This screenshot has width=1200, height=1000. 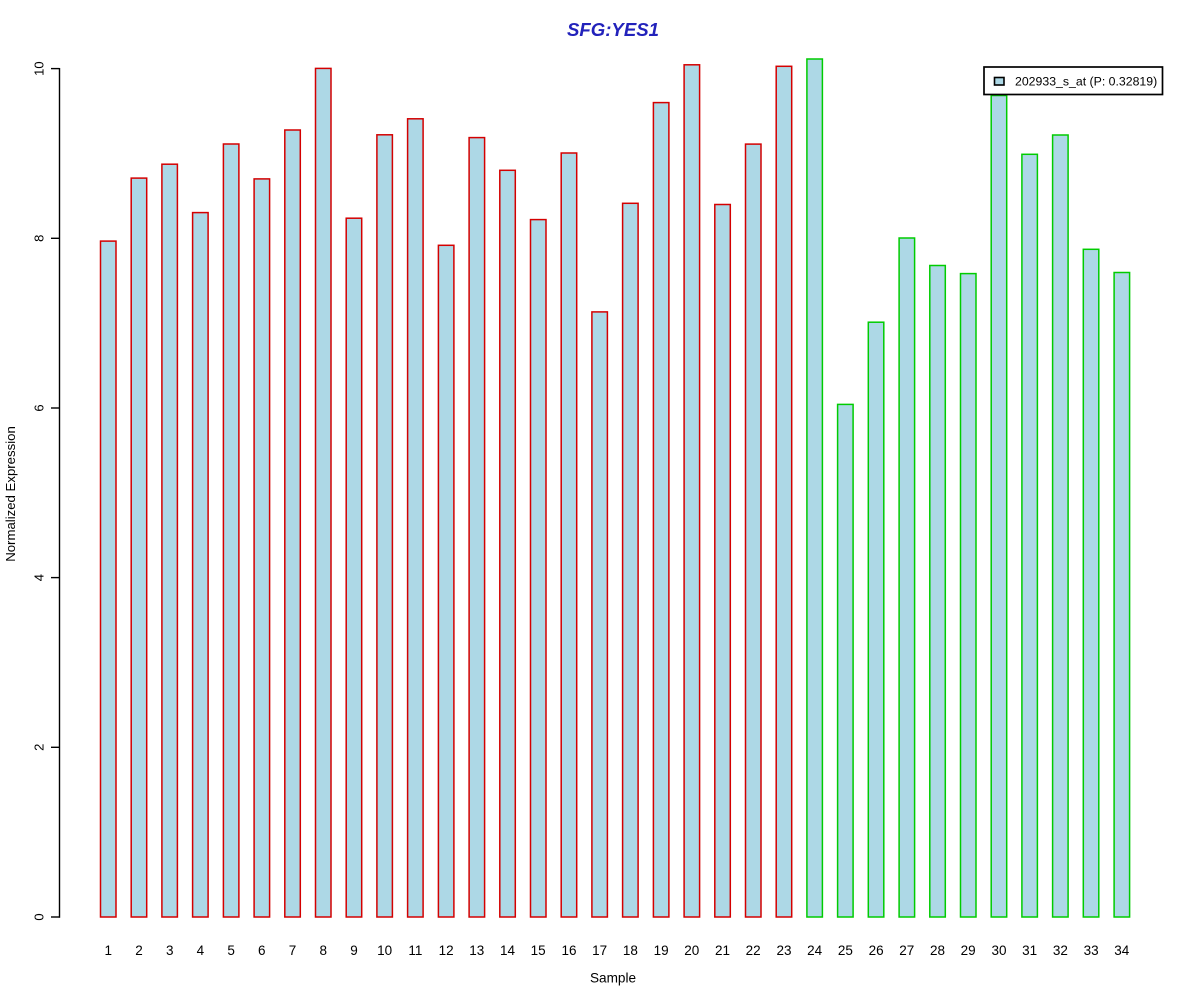 I want to click on svg-text: 21, so click(x=722, y=950).